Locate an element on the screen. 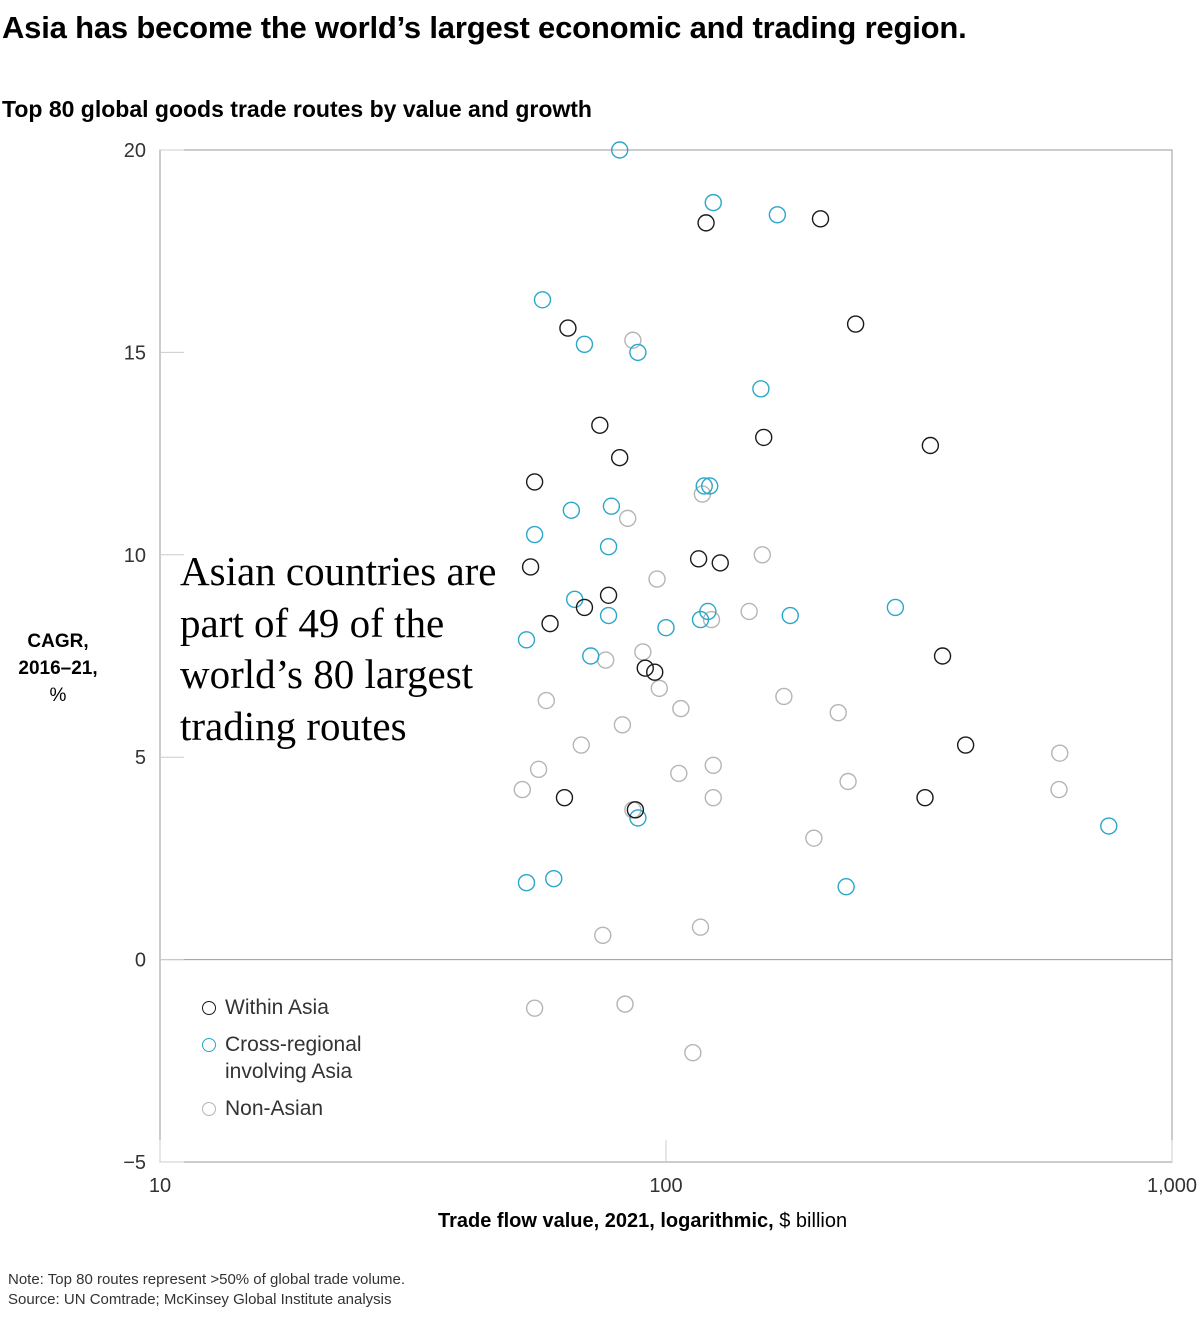  y-axis-label: CAGR, 2016–21, % is located at coordinates (58, 668).